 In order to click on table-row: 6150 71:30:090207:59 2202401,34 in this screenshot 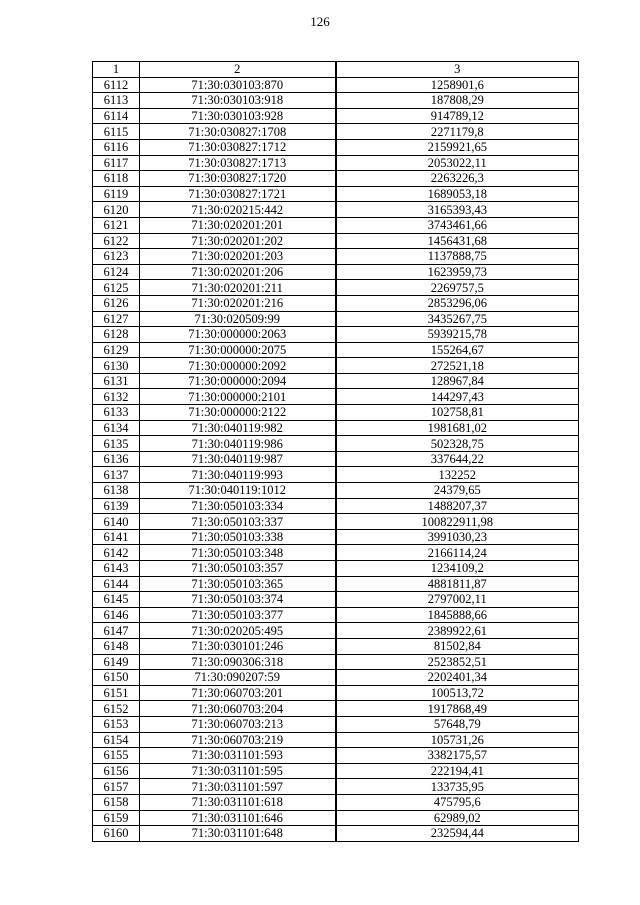, I will do `click(335, 677)`.